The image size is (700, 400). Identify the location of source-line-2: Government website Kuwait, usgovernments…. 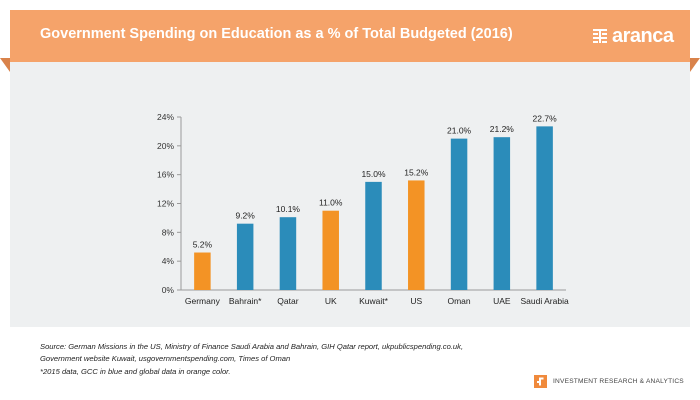
(165, 358).